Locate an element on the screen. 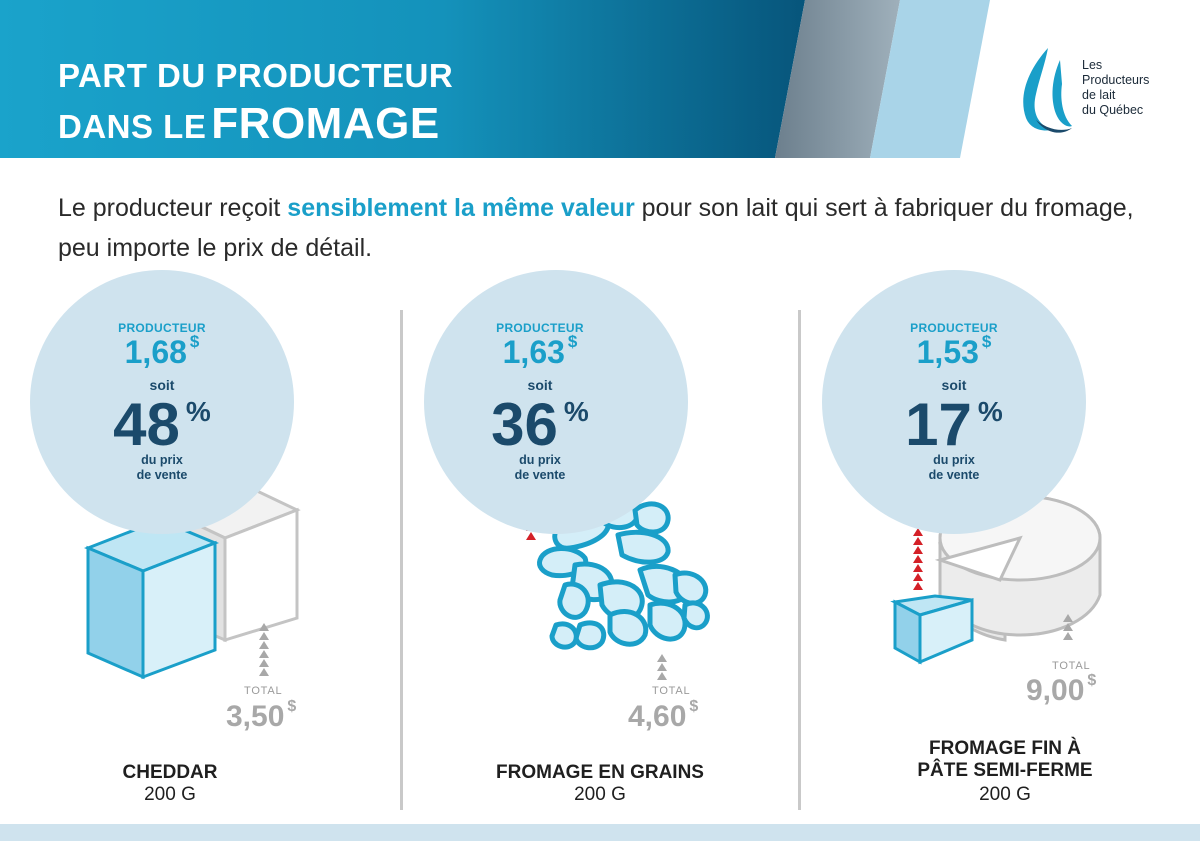 This screenshot has height=841, width=1200. page-title: PART DU PRODUCTEUR DANS LE FROMAGE is located at coordinates (255, 105).